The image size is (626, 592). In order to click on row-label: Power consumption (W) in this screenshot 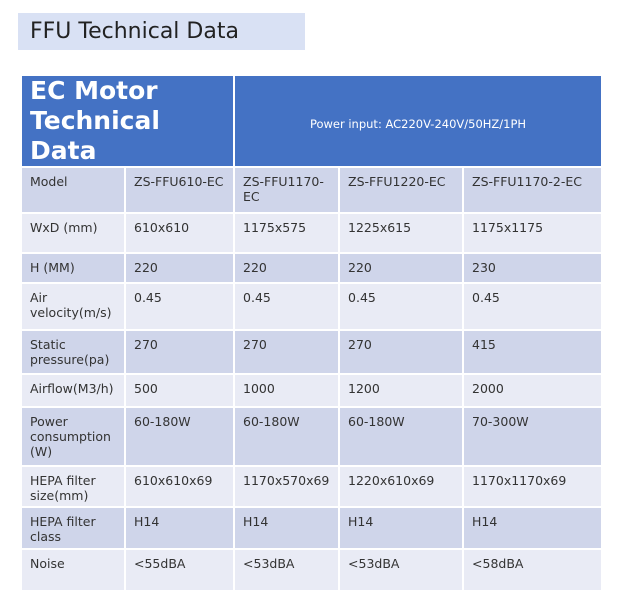, I will do `click(73, 436)`.